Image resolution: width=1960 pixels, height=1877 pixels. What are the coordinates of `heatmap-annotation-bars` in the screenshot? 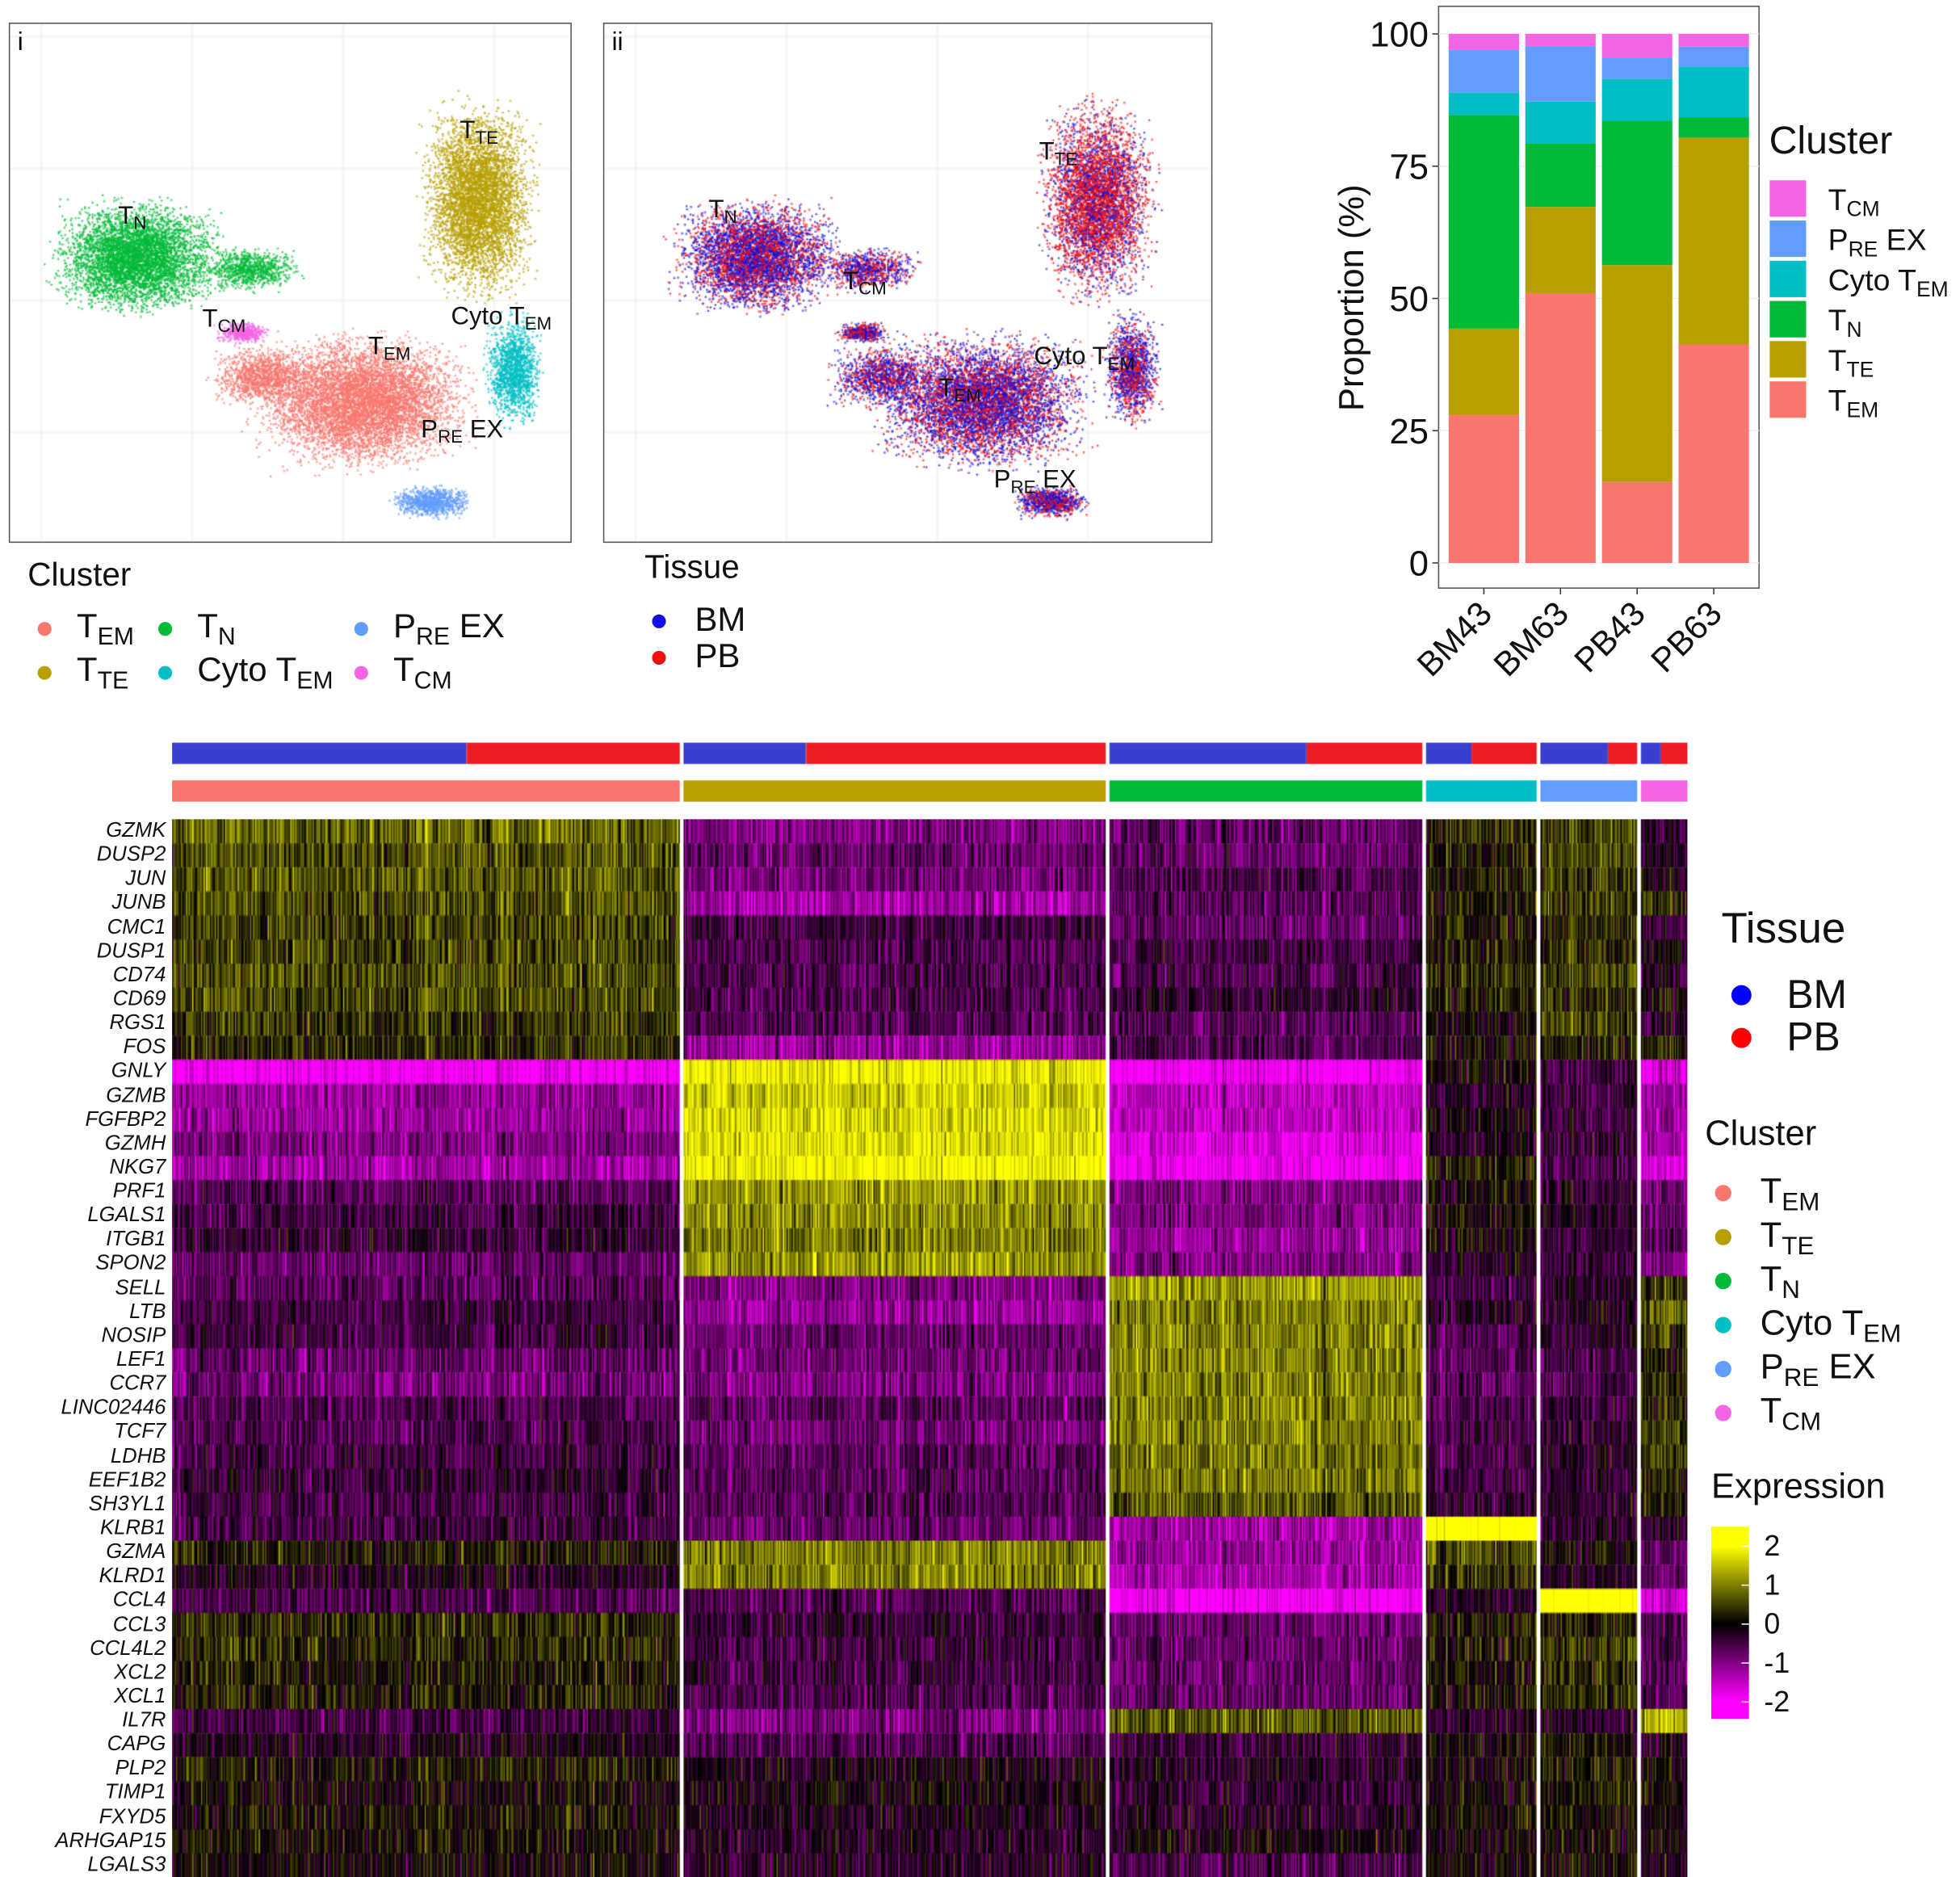 It's located at (930, 772).